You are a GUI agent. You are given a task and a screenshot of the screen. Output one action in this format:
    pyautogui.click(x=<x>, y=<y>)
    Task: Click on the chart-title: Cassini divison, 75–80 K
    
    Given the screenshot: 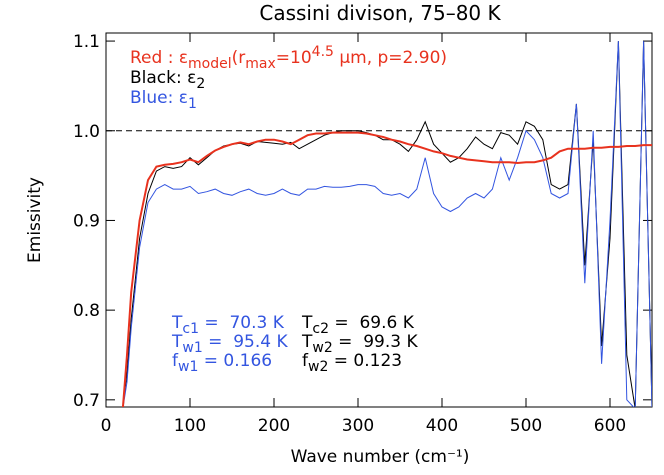 What is the action you would take?
    pyautogui.click(x=380, y=13)
    